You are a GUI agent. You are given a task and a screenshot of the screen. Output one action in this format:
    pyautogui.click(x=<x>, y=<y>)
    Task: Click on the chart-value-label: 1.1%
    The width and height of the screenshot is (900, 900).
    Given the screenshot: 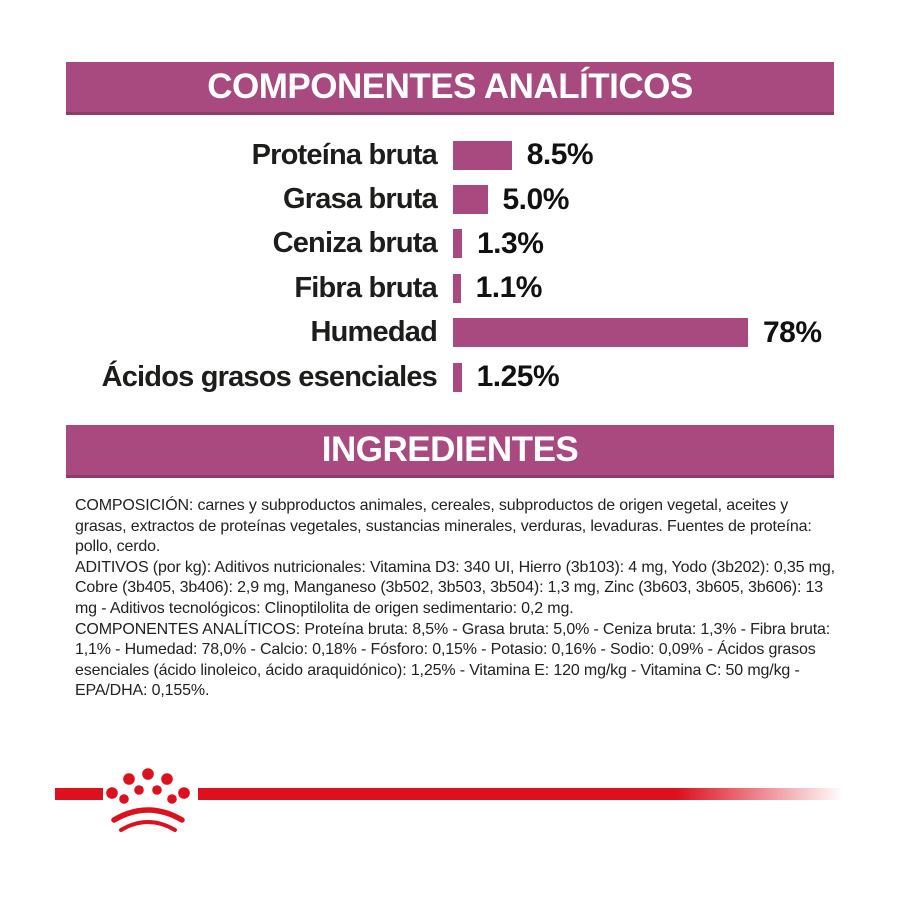 What is the action you would take?
    pyautogui.click(x=509, y=288)
    